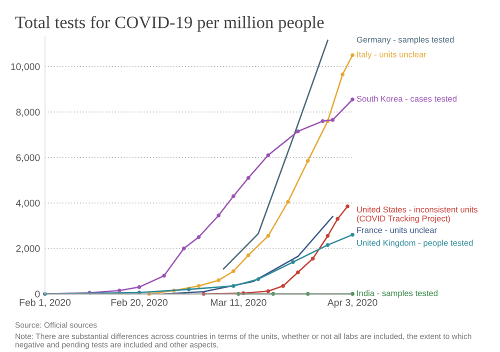 The height and width of the screenshot is (352, 500). What do you see at coordinates (391, 55) in the screenshot?
I see `series-label: Italy - units unclear` at bounding box center [391, 55].